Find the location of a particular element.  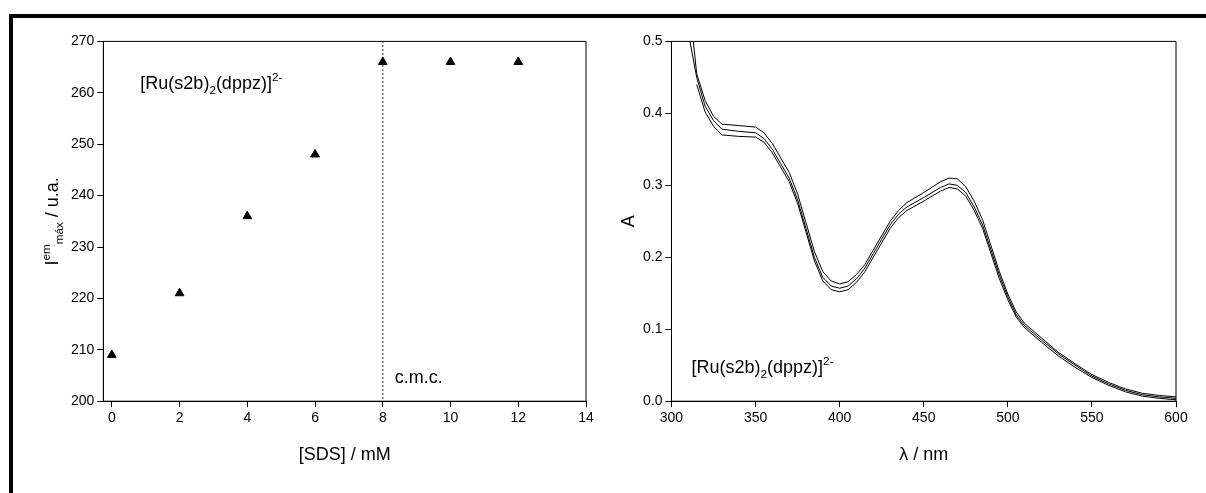

x-tick-label: 400 is located at coordinates (839, 417).